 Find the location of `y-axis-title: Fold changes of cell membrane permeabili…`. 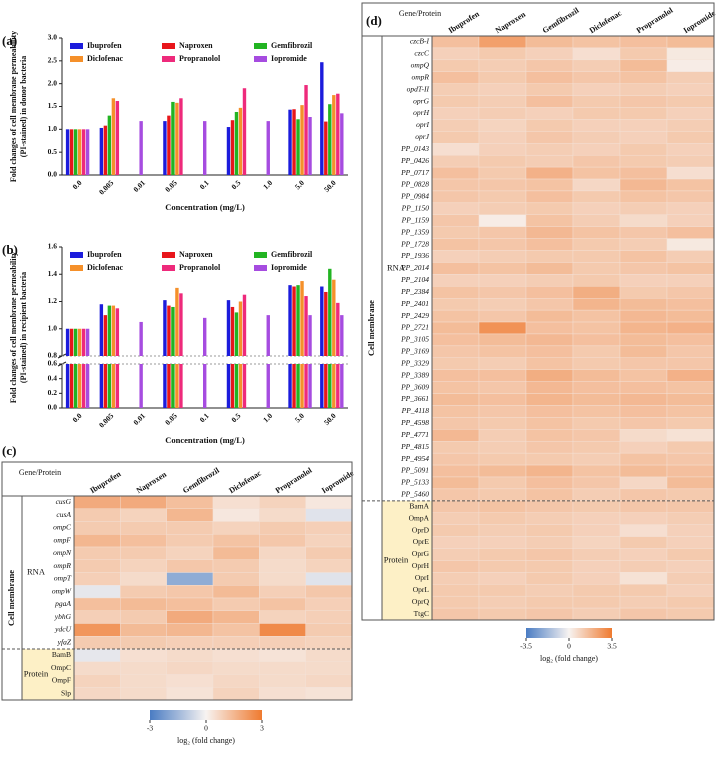

y-axis-title: Fold changes of cell membrane permeabili… is located at coordinates (13, 327).